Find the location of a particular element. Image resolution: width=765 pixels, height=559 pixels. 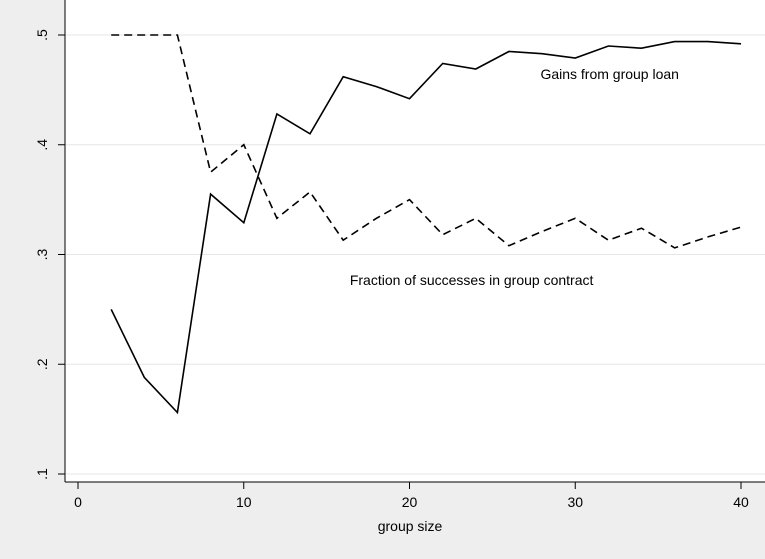

x-tick-label: 40 is located at coordinates (741, 502).